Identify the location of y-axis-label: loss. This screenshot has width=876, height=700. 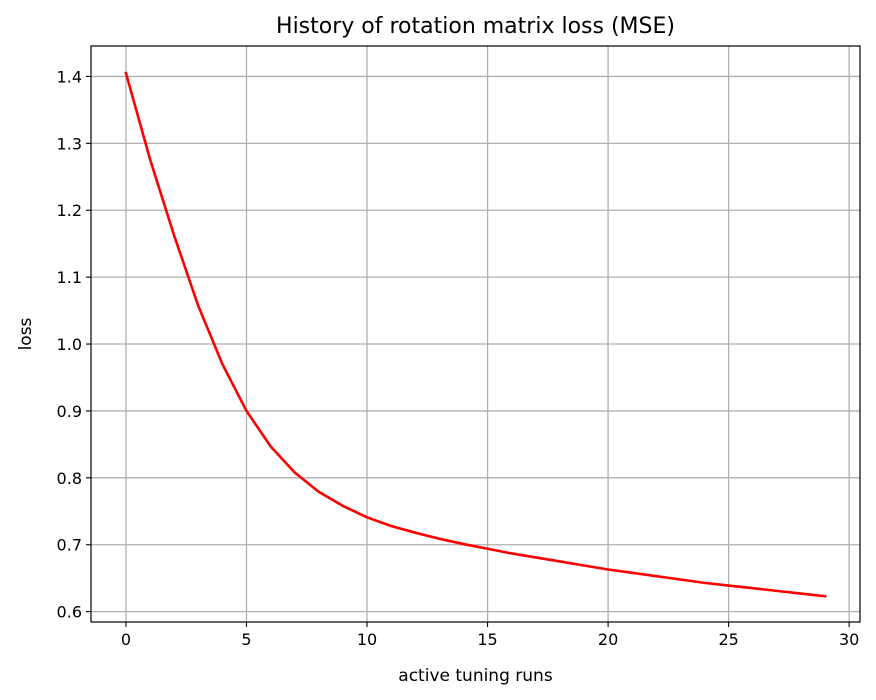
(26, 333).